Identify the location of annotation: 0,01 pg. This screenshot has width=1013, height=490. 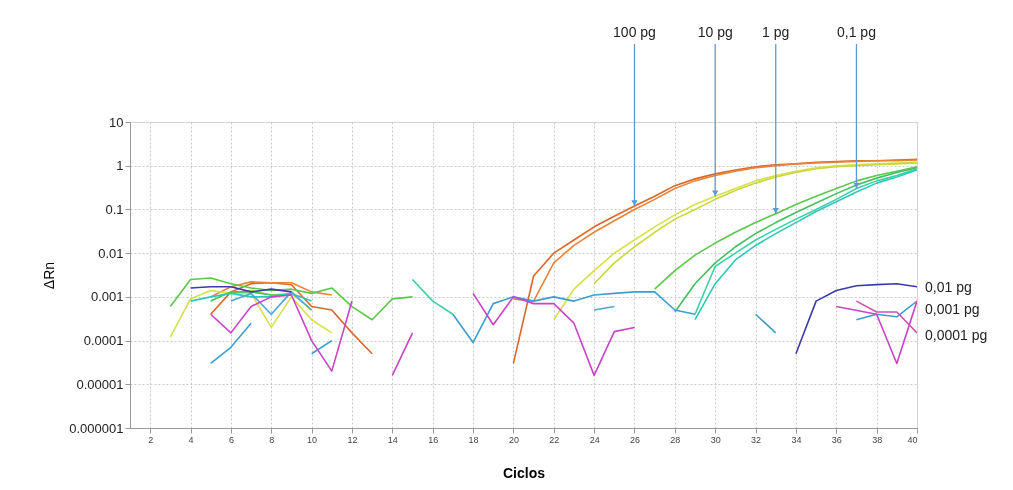
(948, 286).